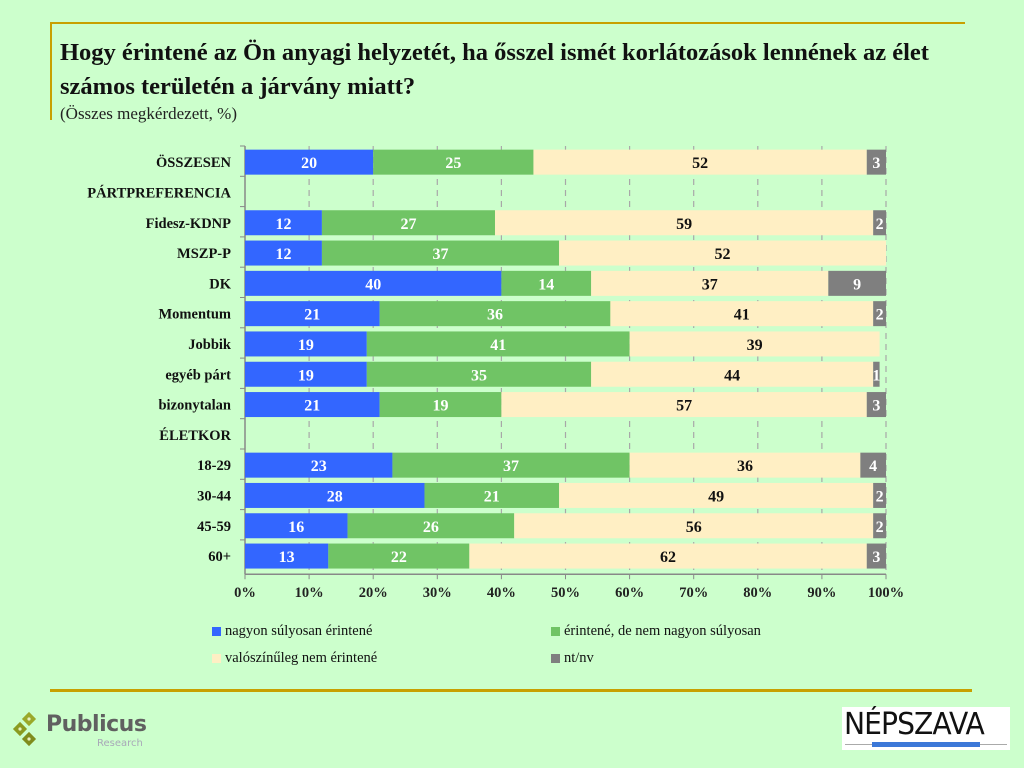 This screenshot has width=1024, height=768. Describe the element at coordinates (149, 113) in the screenshot. I see `chart-subtitle: (Összes megkérdezett, %)` at that location.